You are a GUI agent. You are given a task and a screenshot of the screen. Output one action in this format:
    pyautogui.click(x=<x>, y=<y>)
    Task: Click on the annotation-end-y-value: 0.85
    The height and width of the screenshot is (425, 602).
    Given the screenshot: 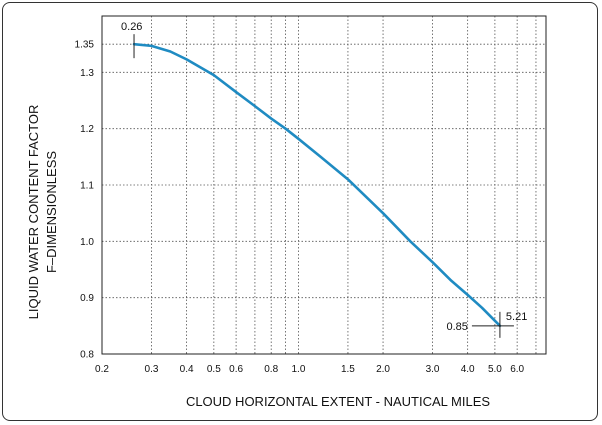 What is the action you would take?
    pyautogui.click(x=456, y=327)
    